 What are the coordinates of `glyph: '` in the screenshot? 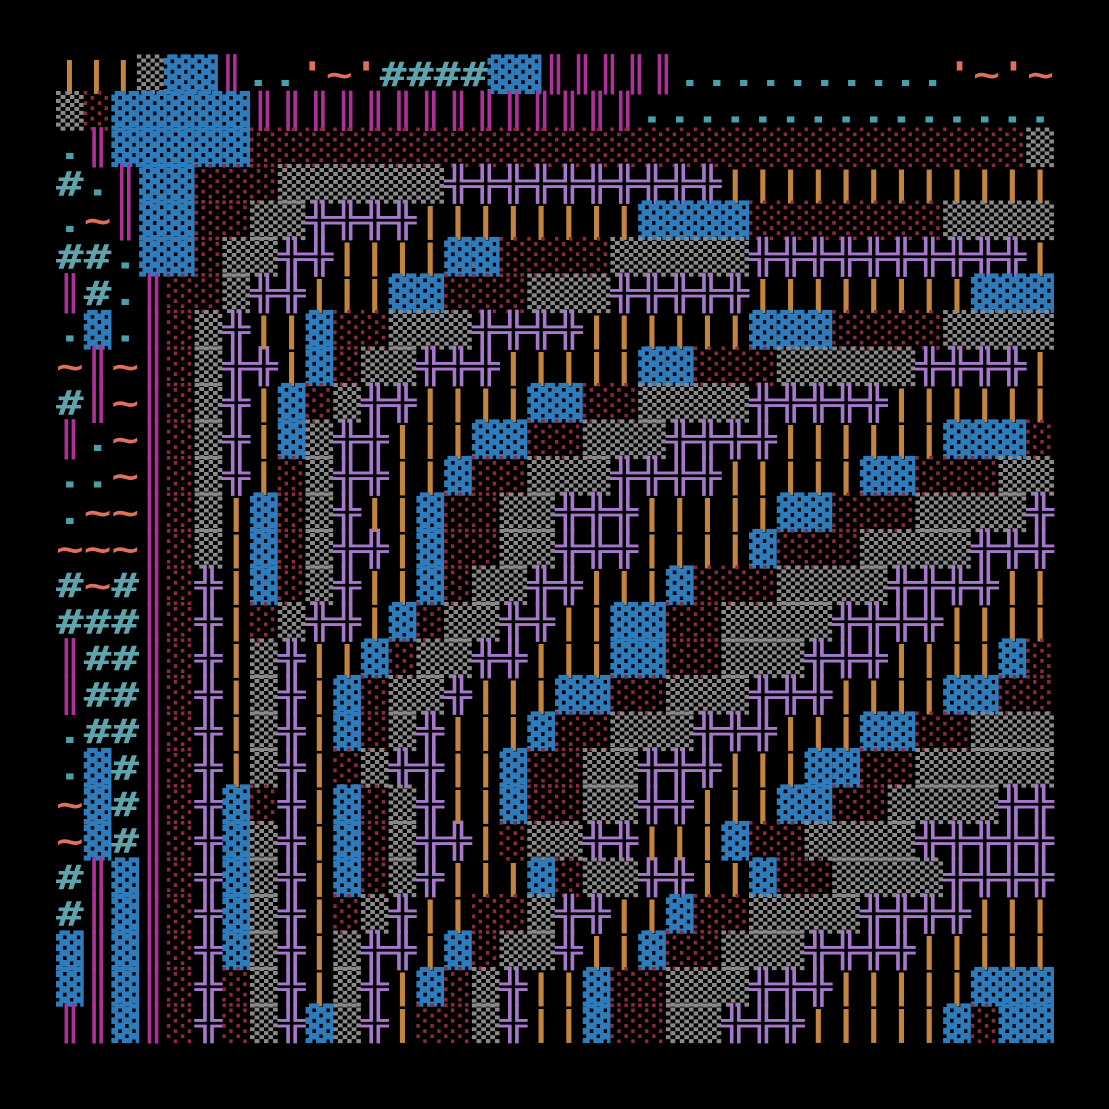 It's located at (1013, 75).